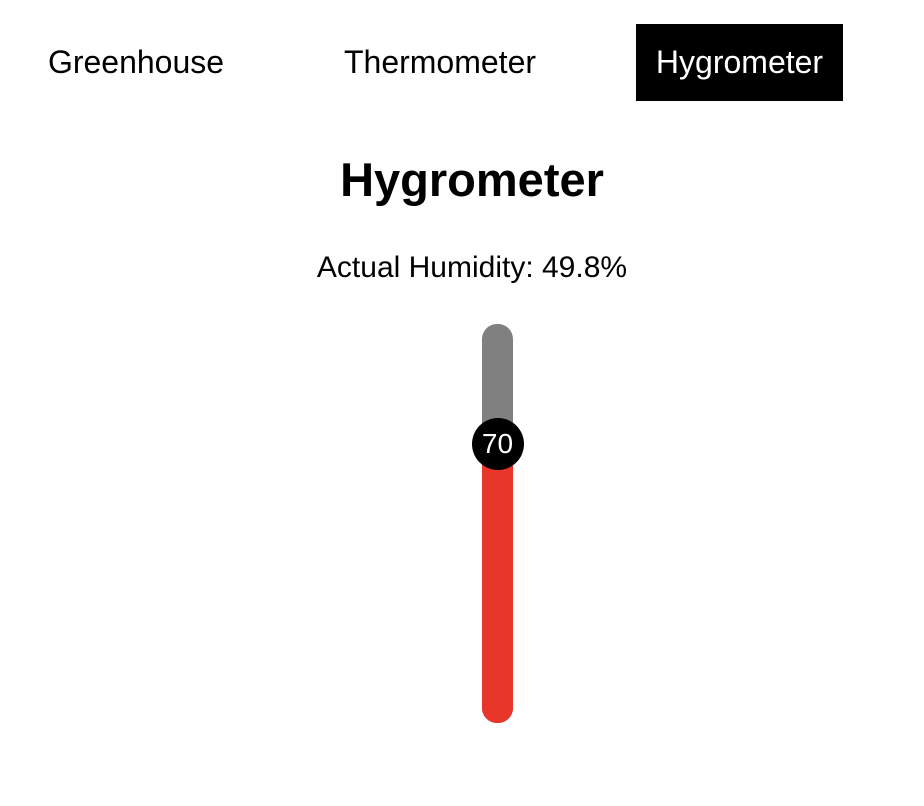 The width and height of the screenshot is (924, 806). I want to click on humidity-target-slider: 70, so click(497, 523).